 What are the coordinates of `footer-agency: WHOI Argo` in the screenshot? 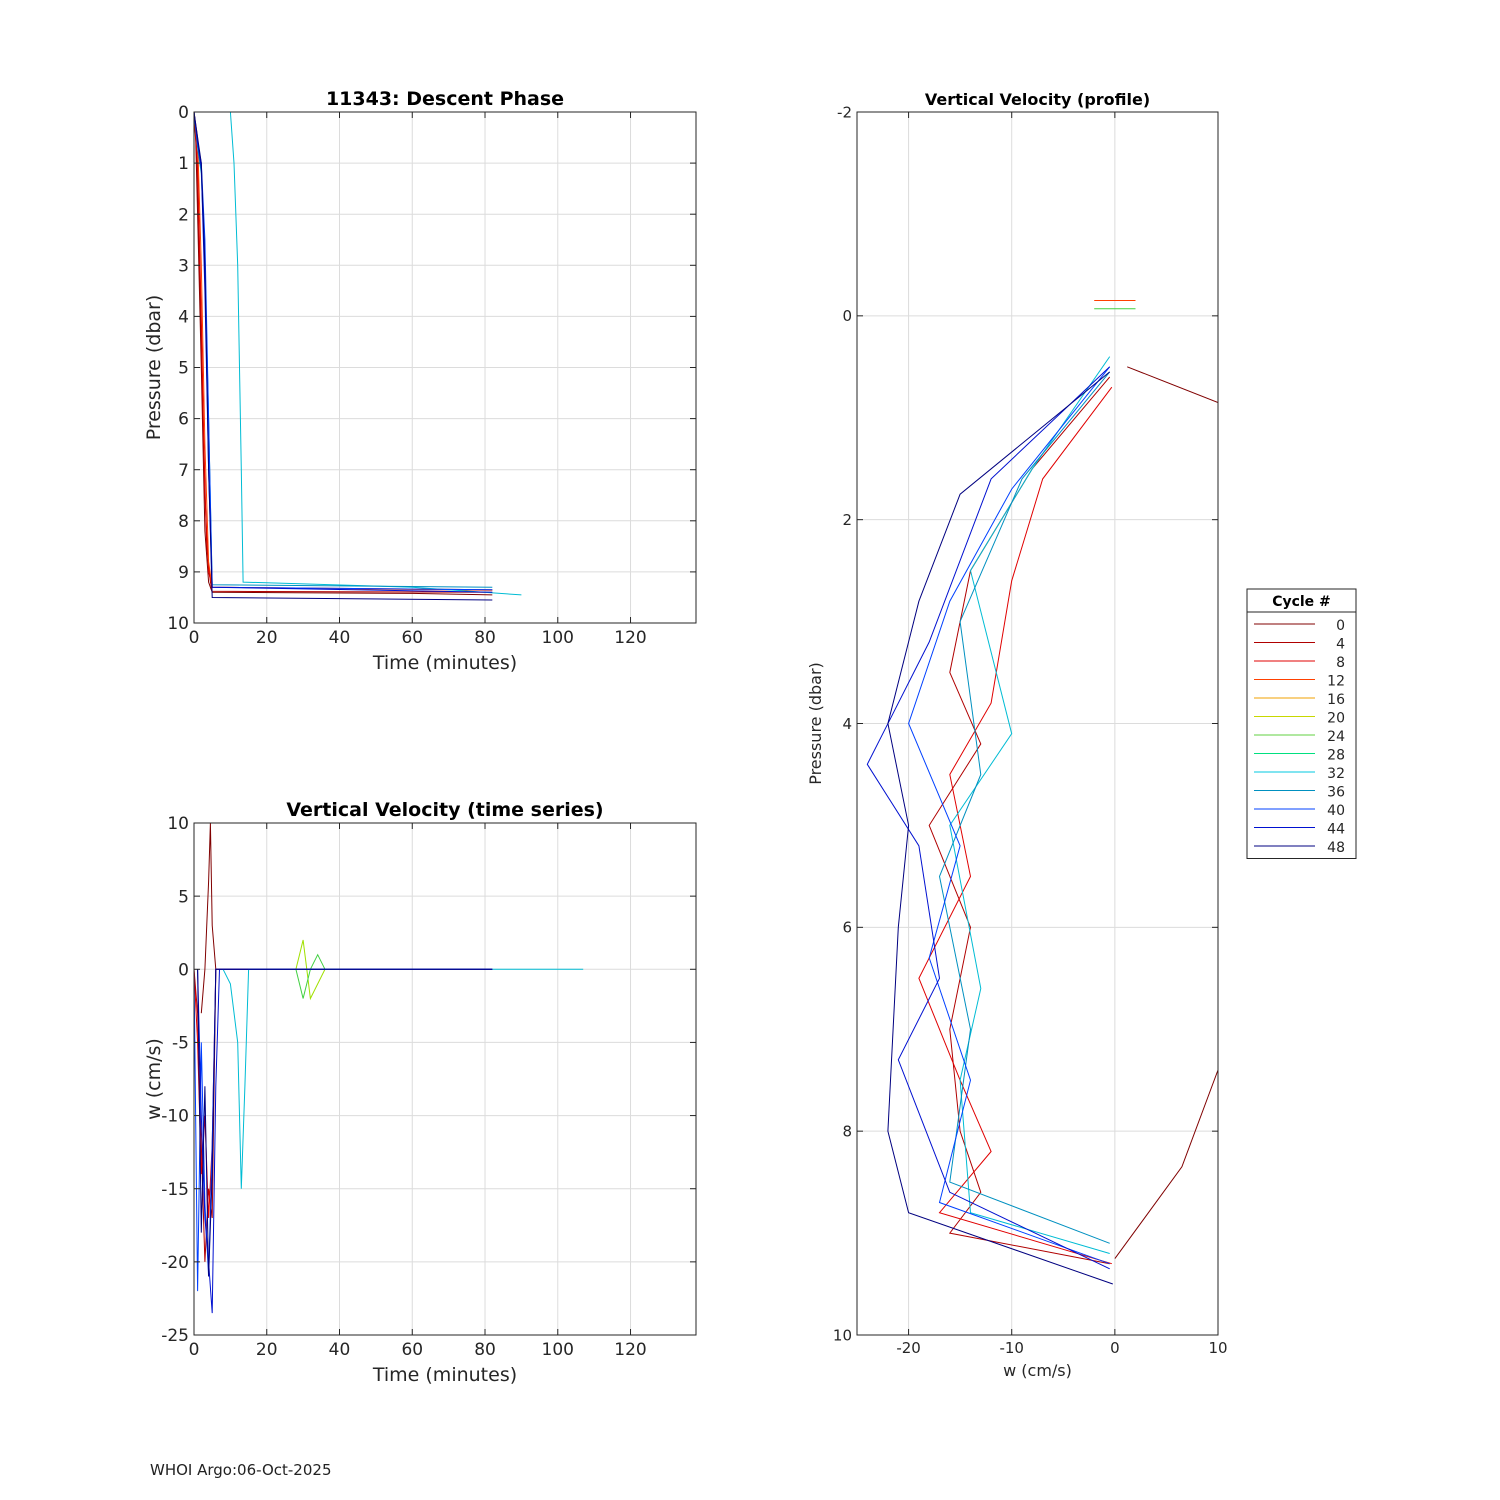 It's located at (191, 1470).